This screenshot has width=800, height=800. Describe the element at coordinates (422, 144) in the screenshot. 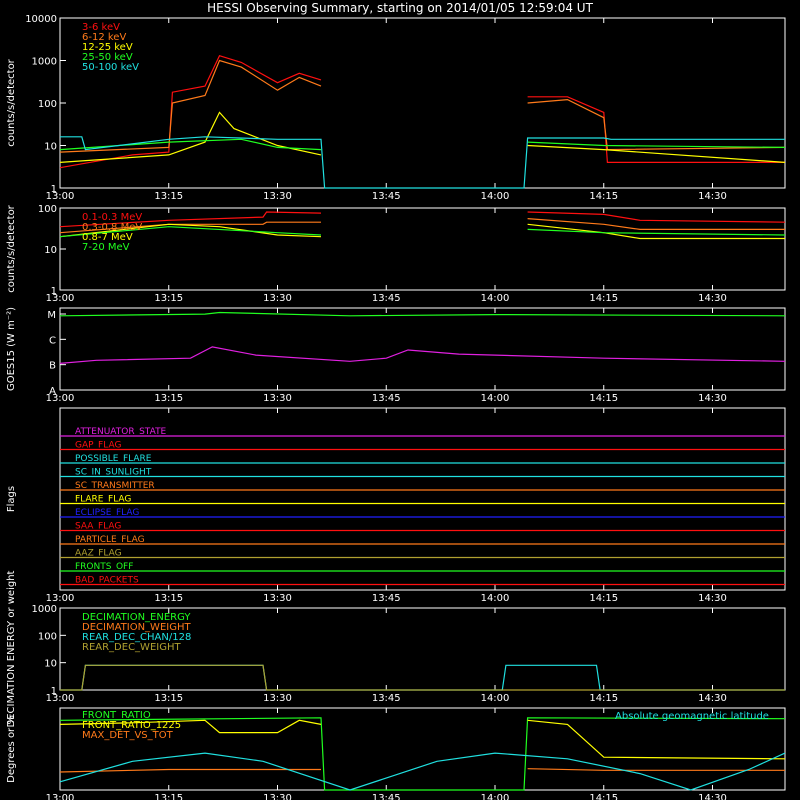

I see `series-25-50-kev` at that location.